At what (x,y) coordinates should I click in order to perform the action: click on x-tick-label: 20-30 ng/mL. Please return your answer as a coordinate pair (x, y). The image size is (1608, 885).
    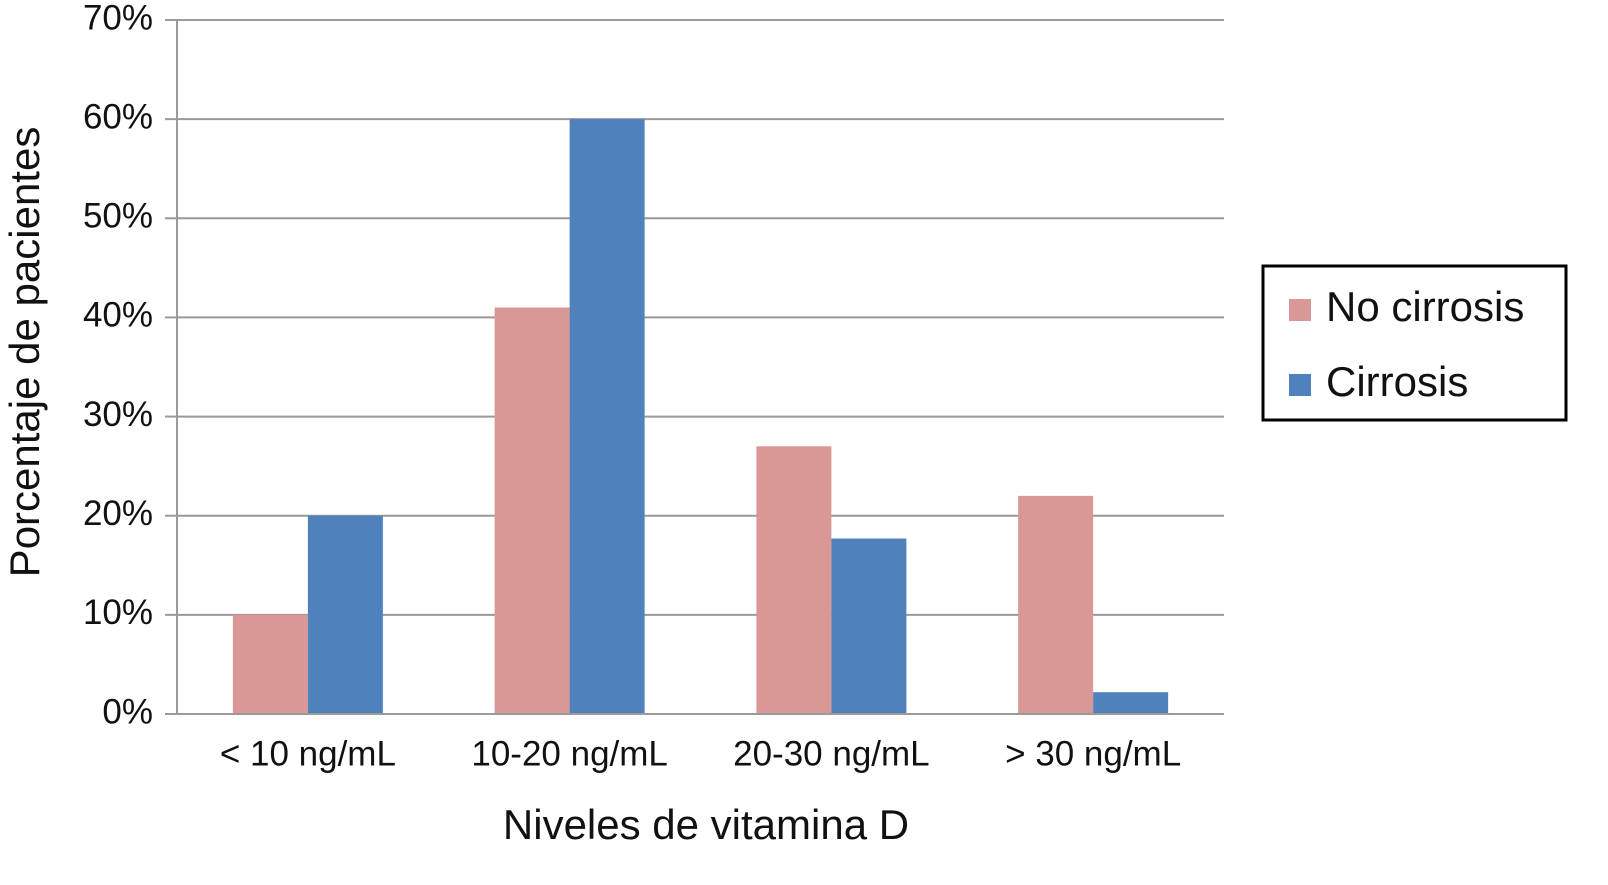
    Looking at the image, I should click on (831, 753).